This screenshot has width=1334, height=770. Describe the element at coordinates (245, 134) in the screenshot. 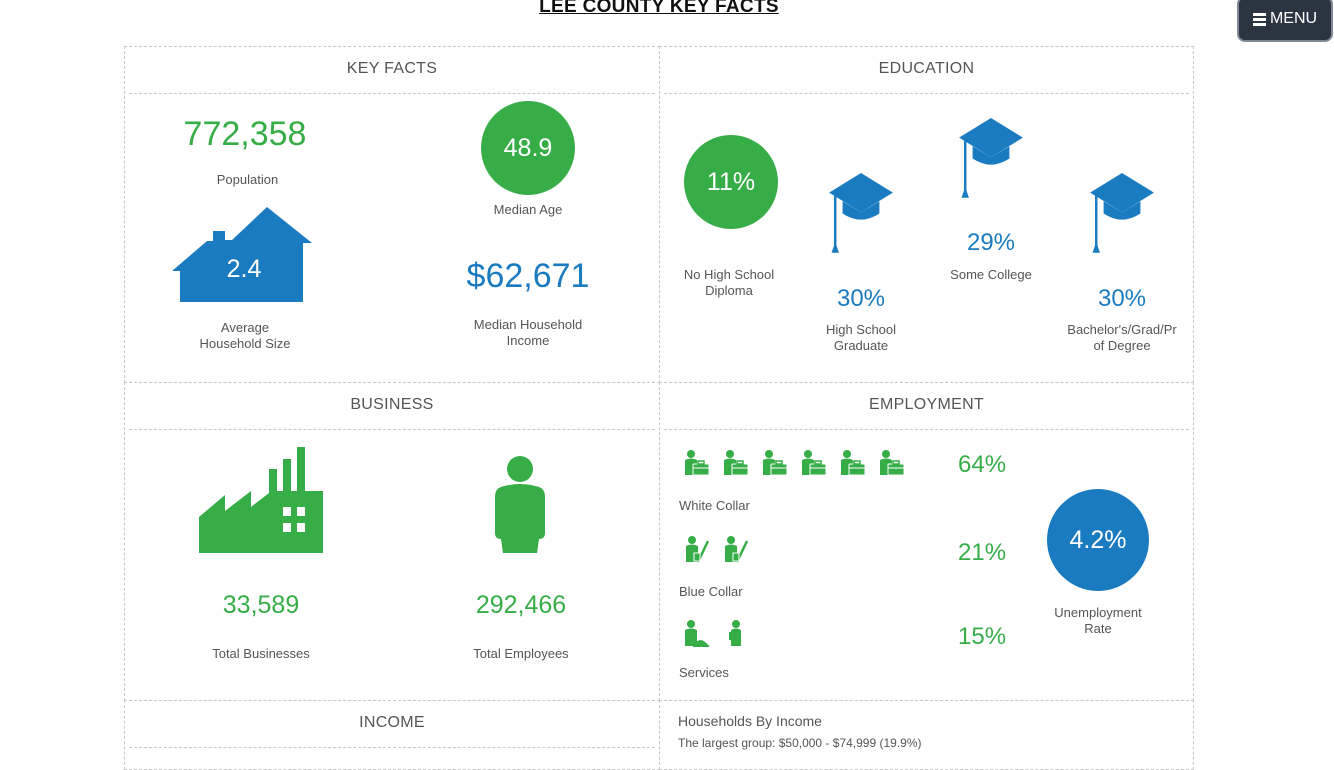

I see `population-value: 772,358` at that location.